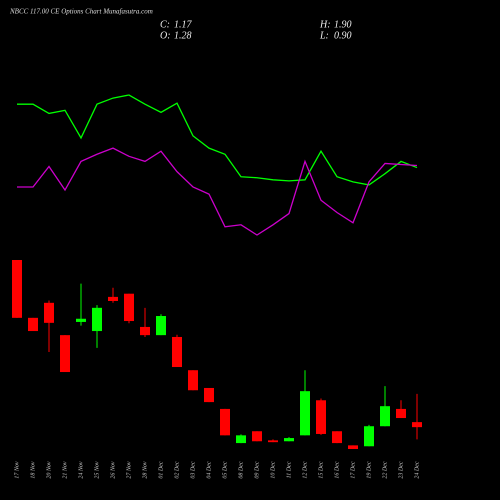 The image size is (500, 500). I want to click on x-tick-label: 28 Nov, so click(145, 470).